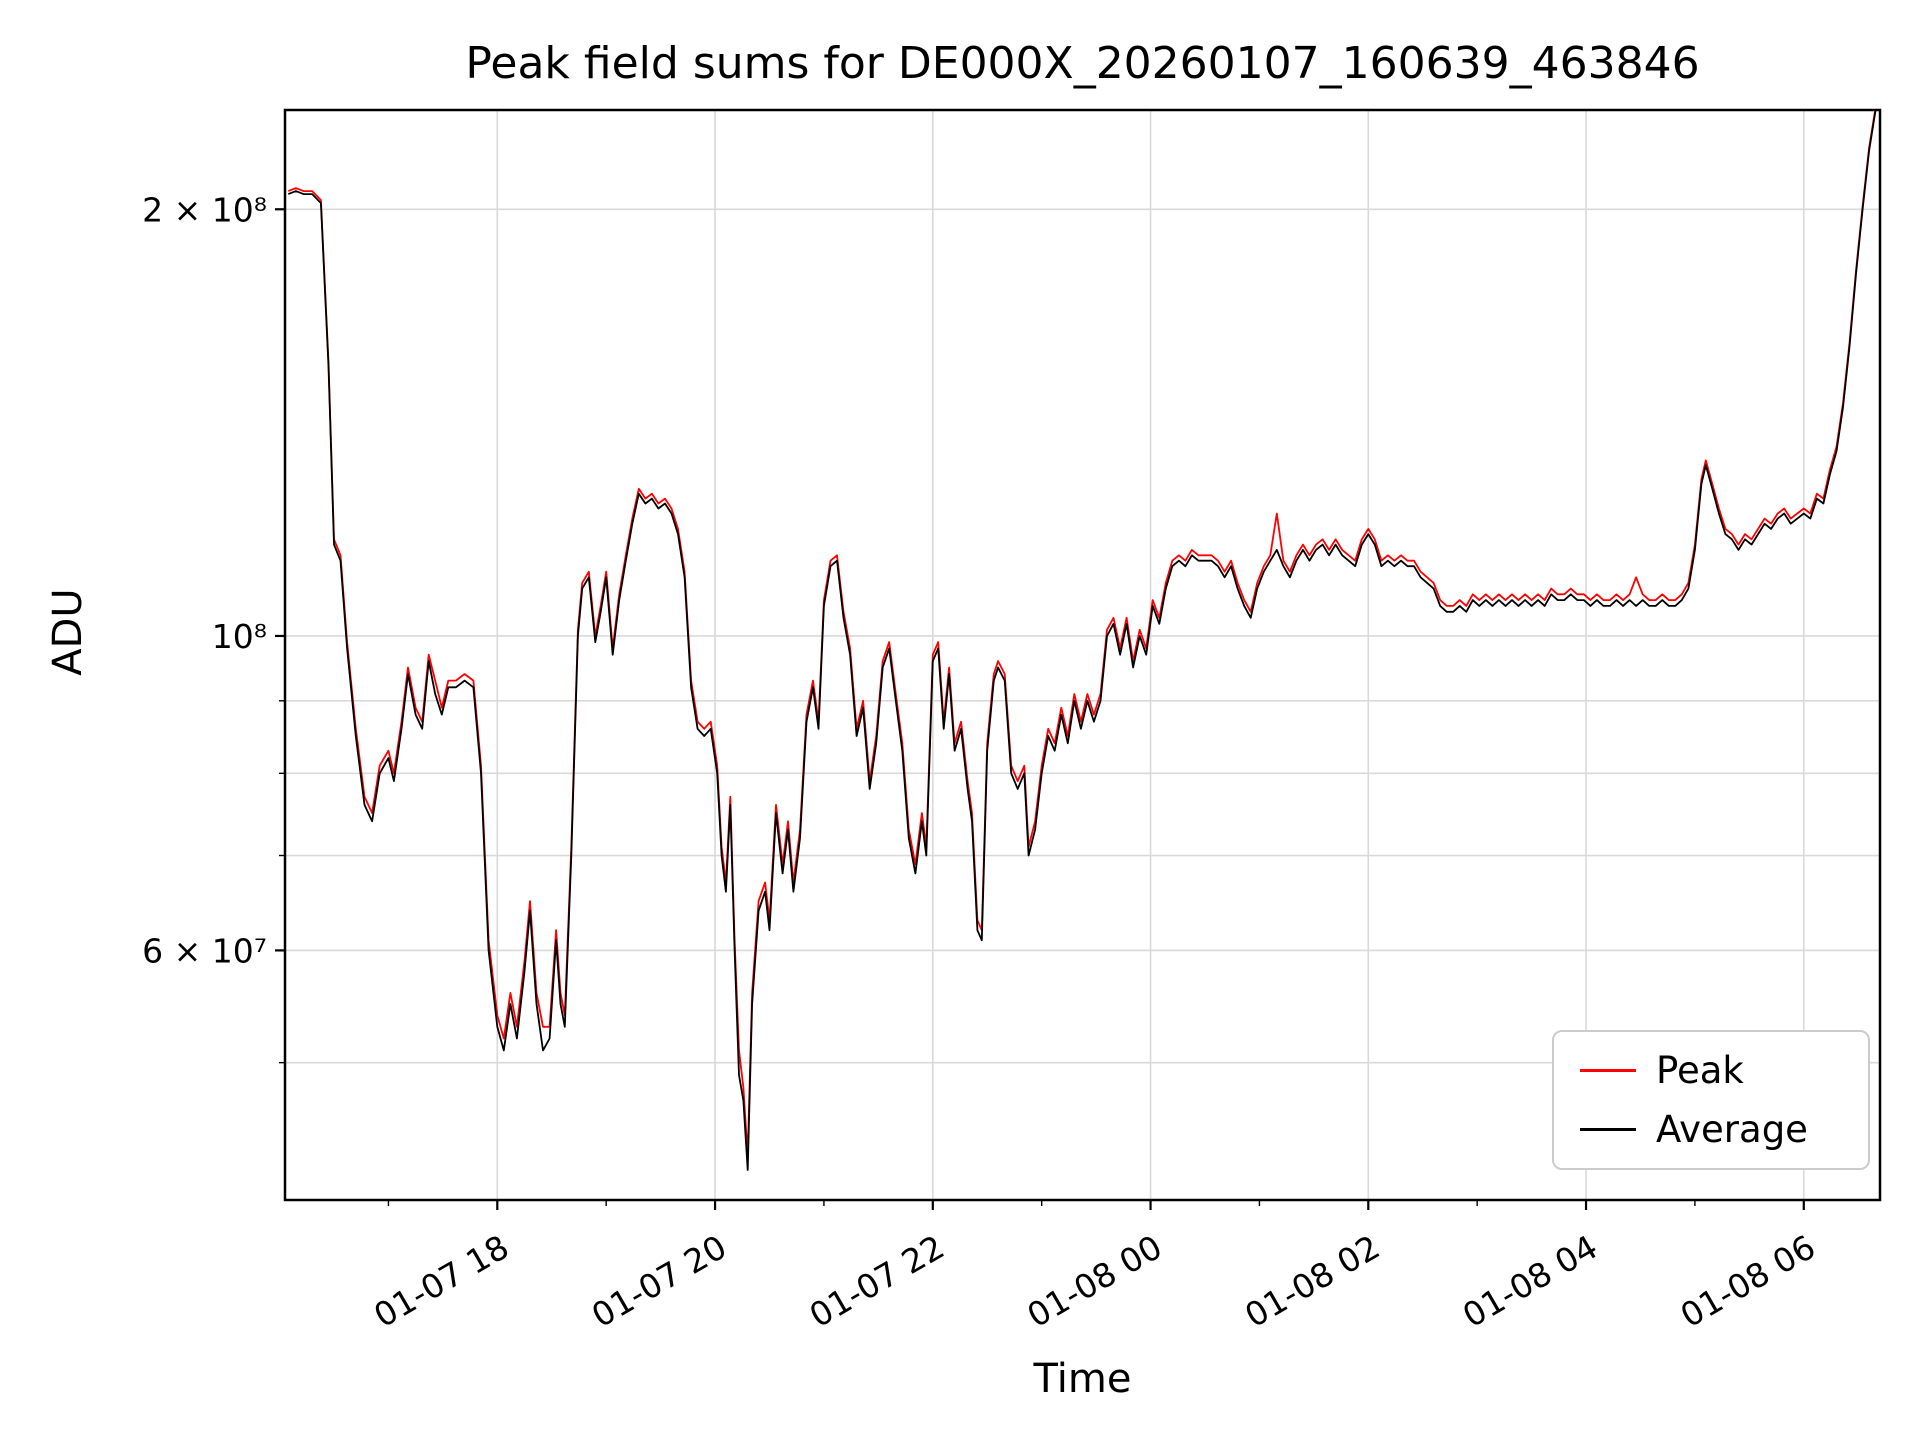 This screenshot has height=1444, width=1920. What do you see at coordinates (1608, 1129) in the screenshot?
I see `average-line-sample` at bounding box center [1608, 1129].